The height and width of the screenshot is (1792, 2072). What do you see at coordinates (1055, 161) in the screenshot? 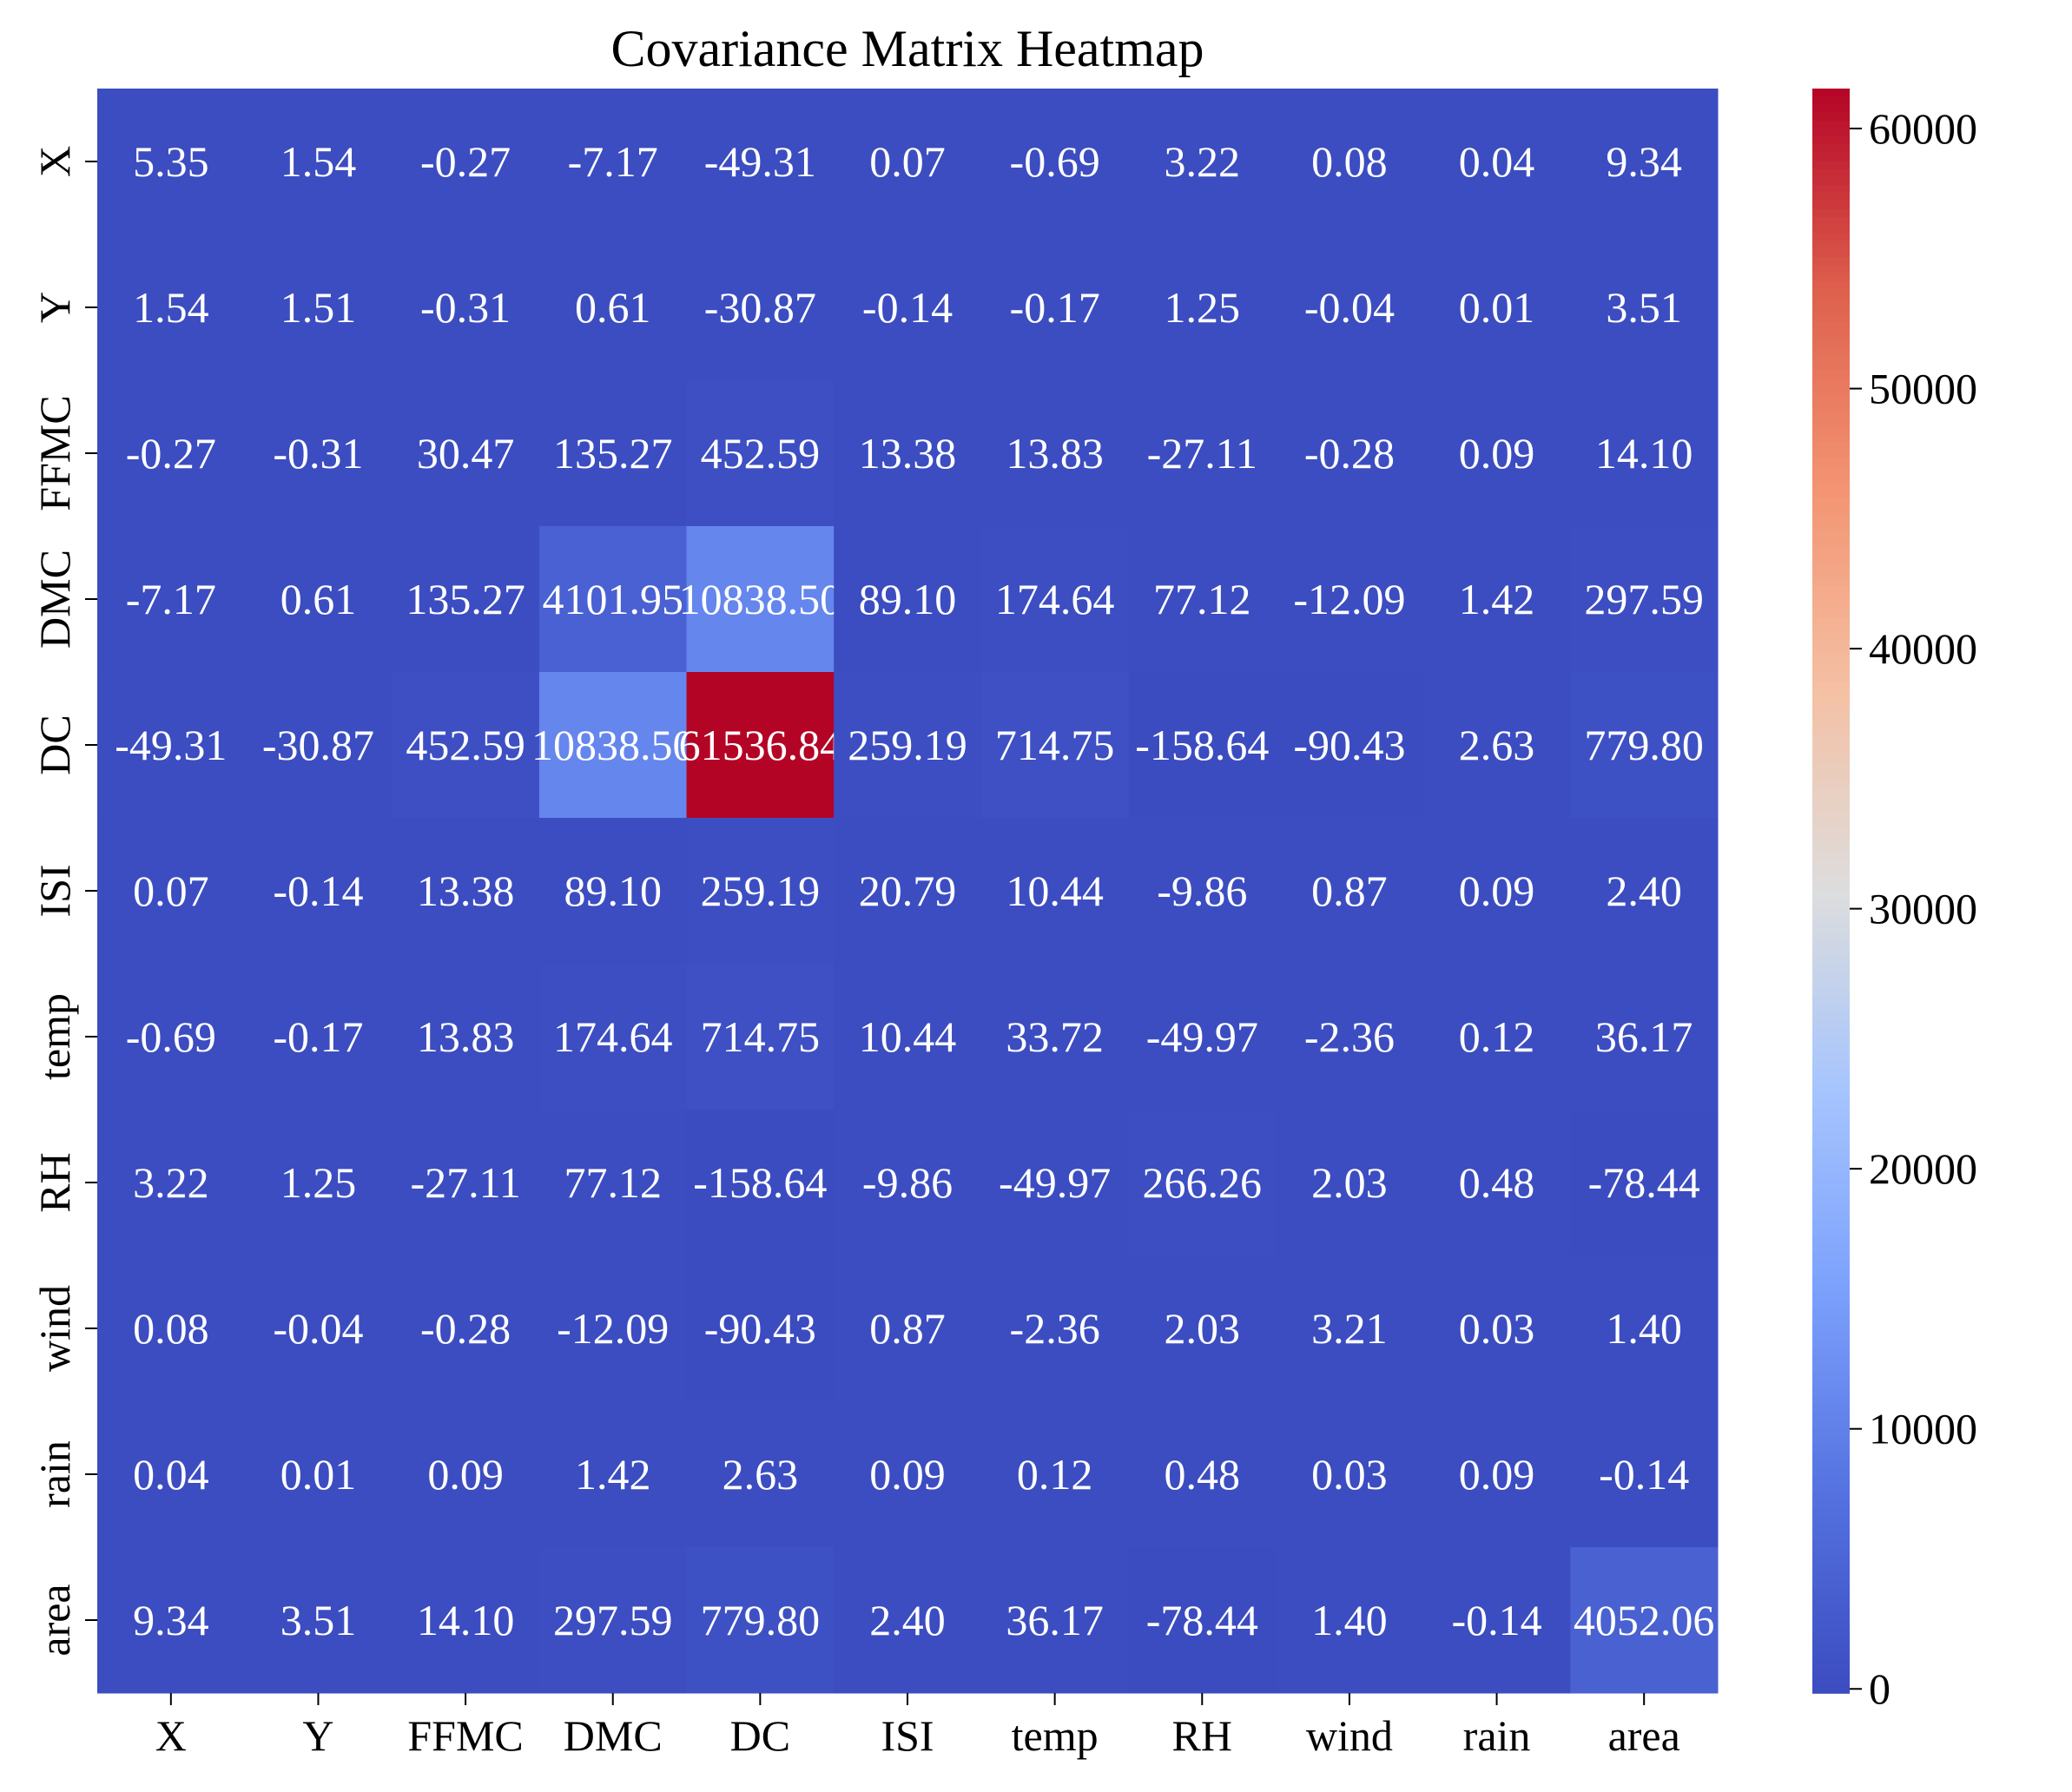
I see `cell-value-label: -0.69` at bounding box center [1055, 161].